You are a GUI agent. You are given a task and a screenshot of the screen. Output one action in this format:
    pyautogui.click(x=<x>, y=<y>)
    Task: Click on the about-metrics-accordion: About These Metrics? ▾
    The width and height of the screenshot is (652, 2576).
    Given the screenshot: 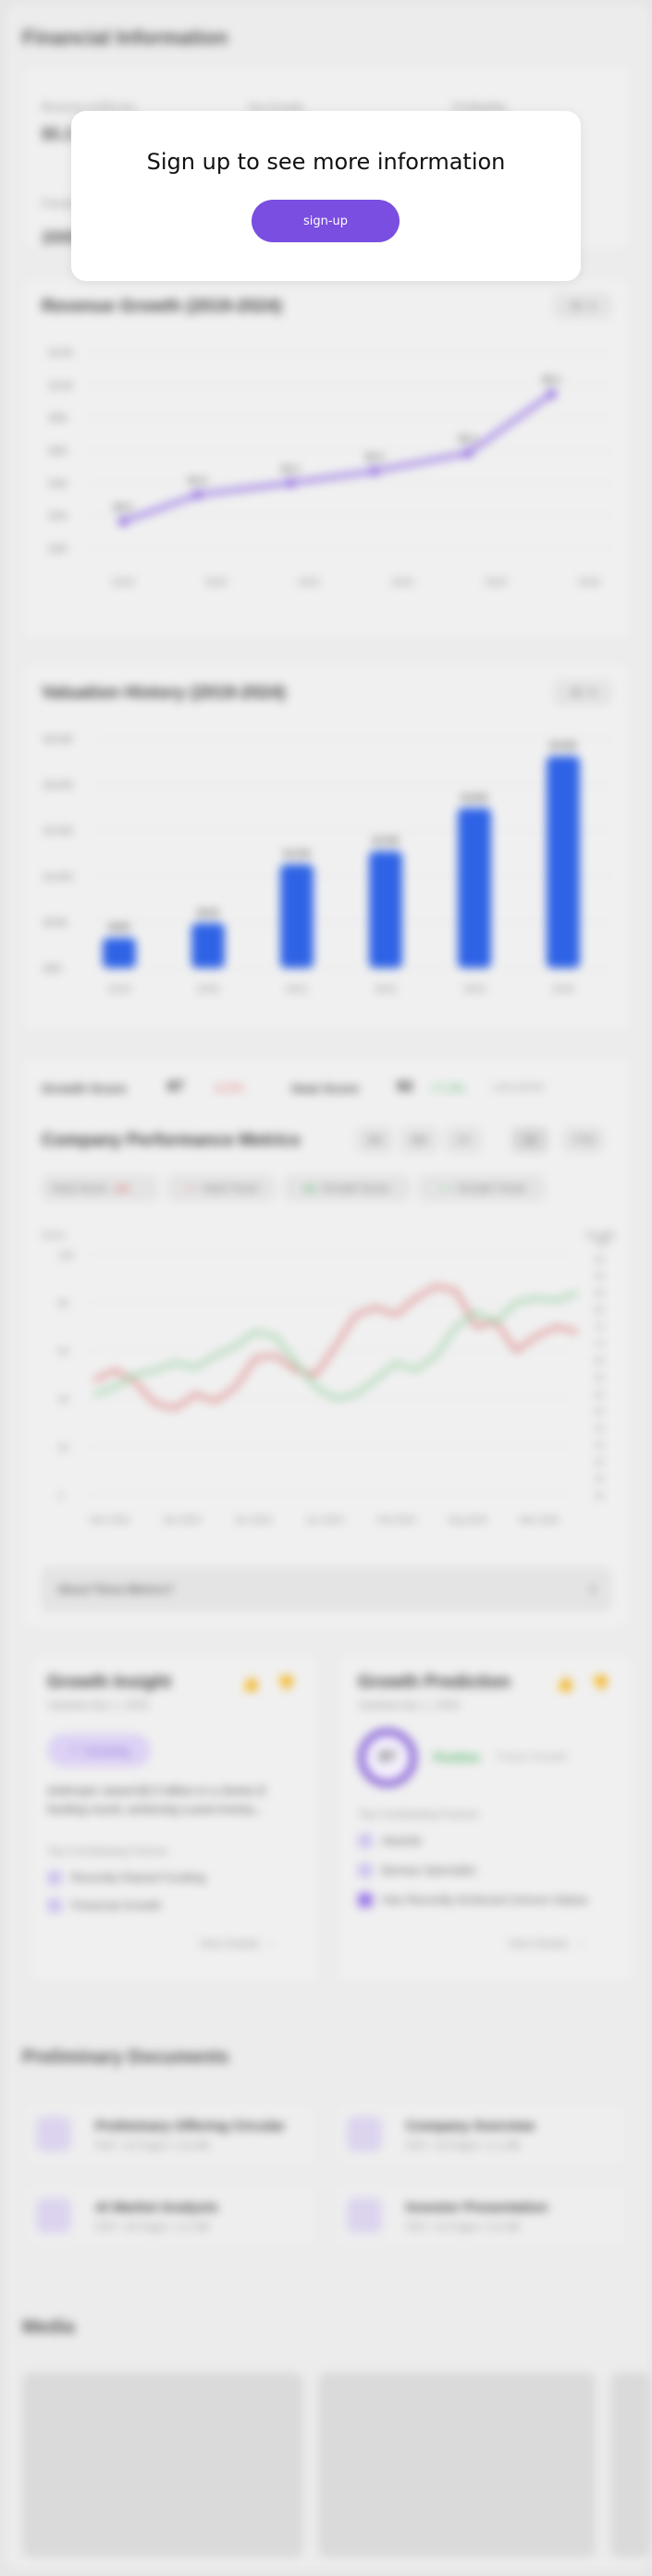 What is the action you would take?
    pyautogui.click(x=326, y=1590)
    